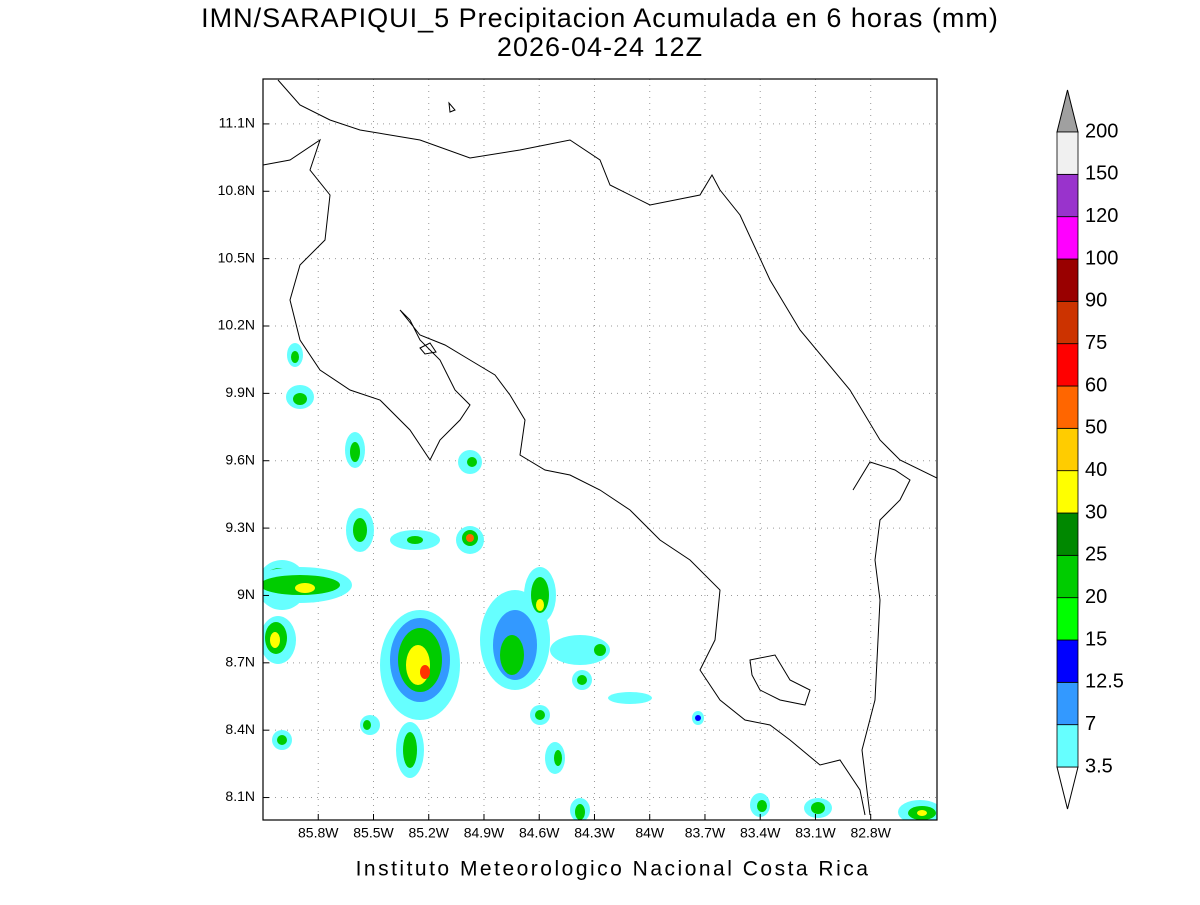  I want to click on lon-tick-label: 84.3W, so click(594, 833).